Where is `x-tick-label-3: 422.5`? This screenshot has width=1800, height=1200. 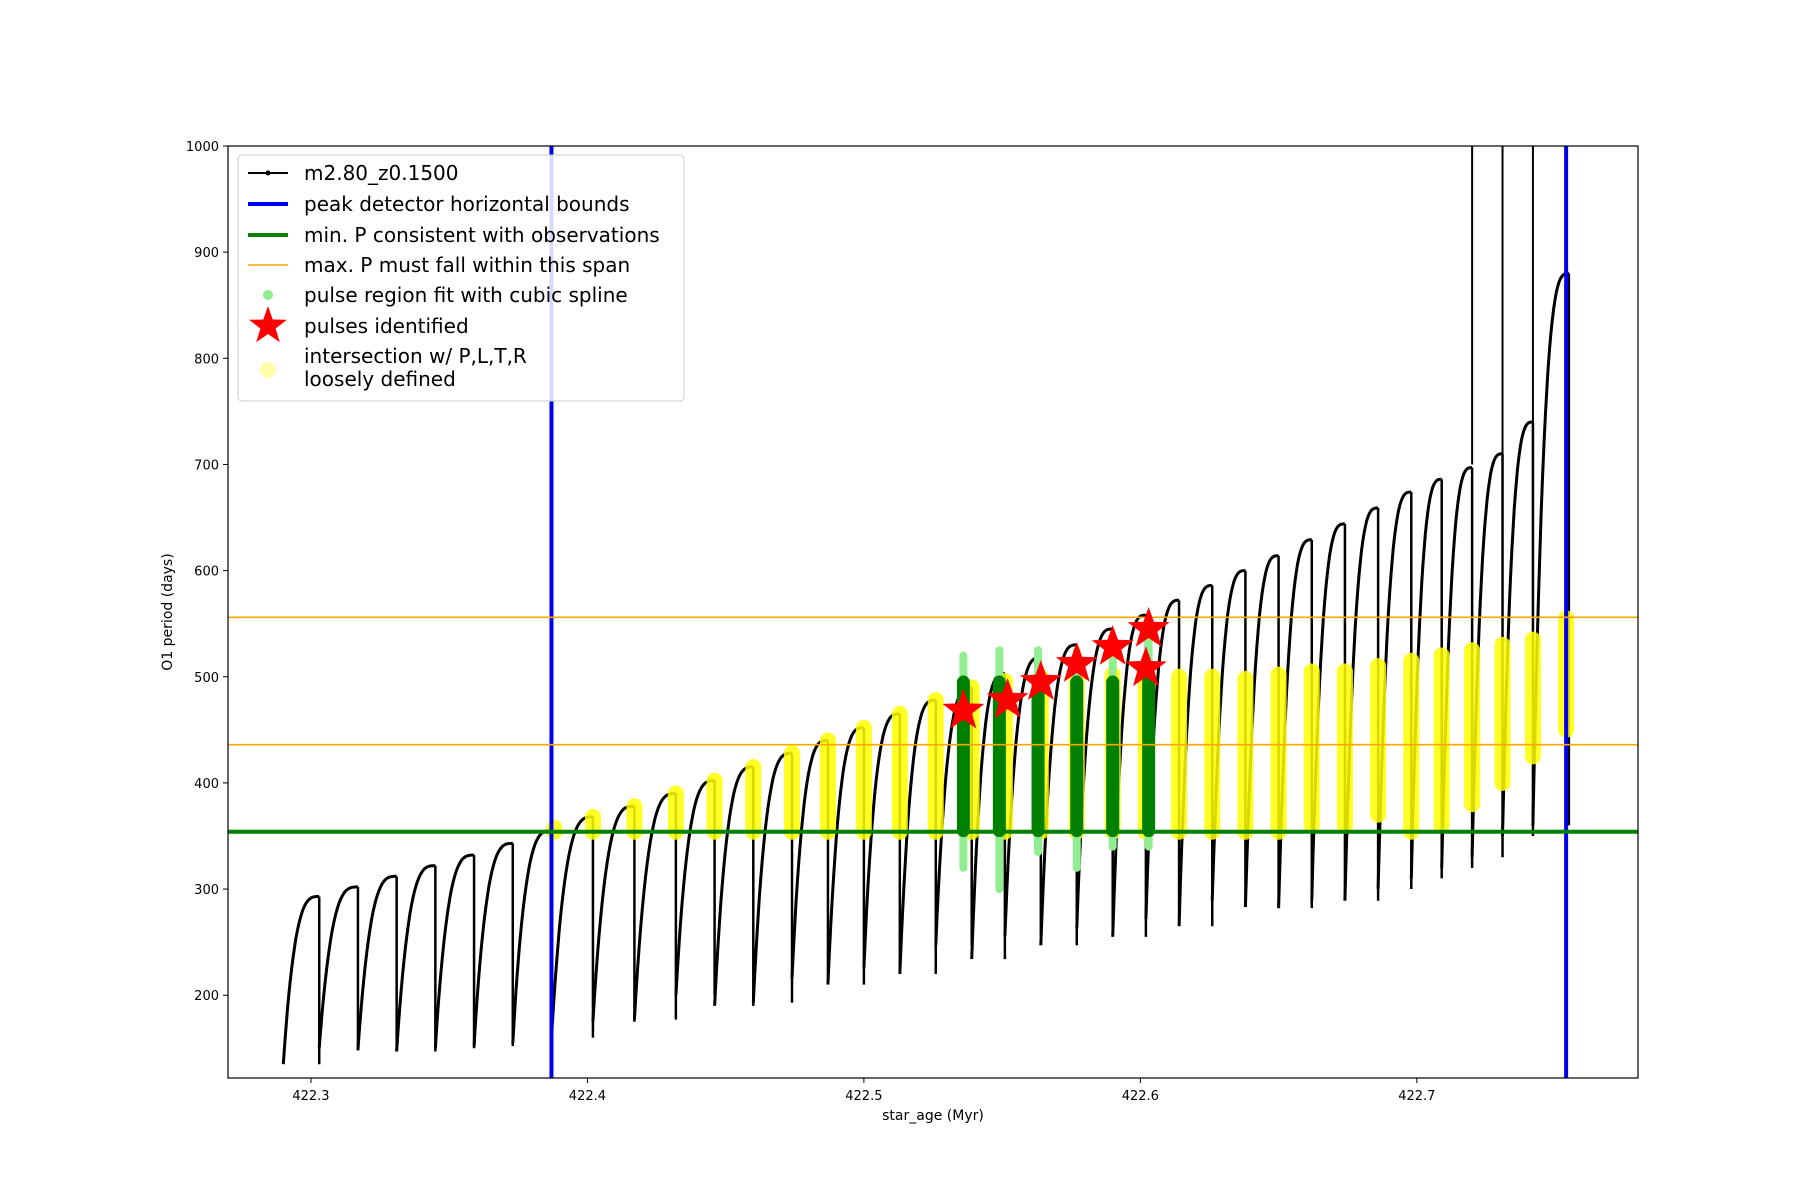 x-tick-label-3: 422.5 is located at coordinates (863, 1096).